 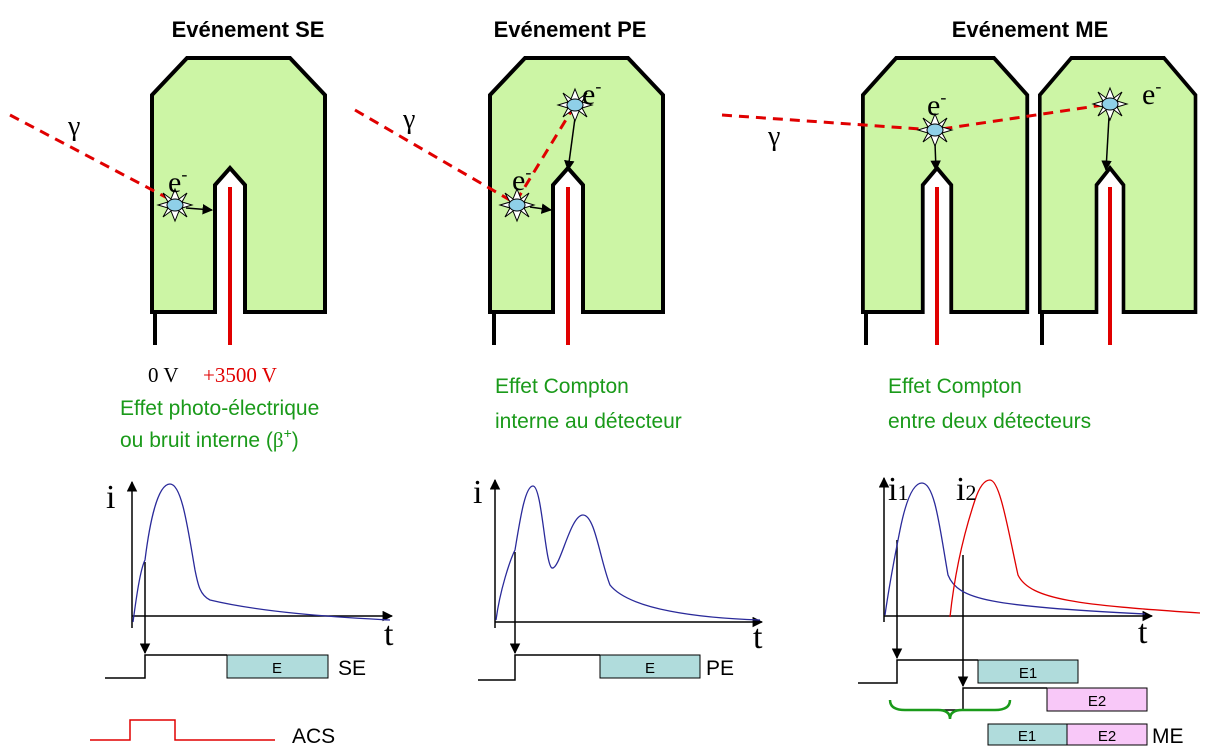 I want to click on gate-window-label: E1, so click(x=1028, y=673).